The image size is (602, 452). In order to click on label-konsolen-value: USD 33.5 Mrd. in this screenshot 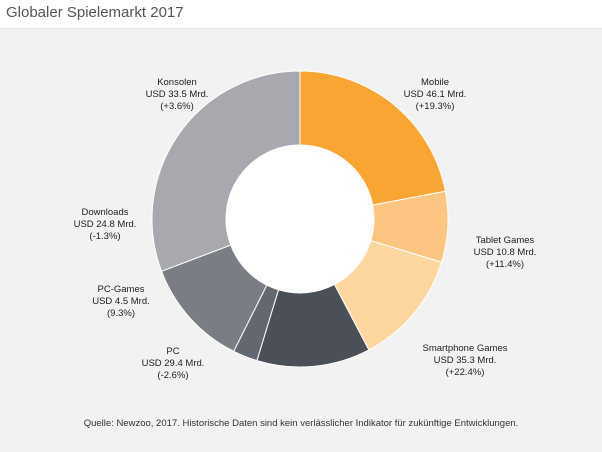, I will do `click(177, 94)`.